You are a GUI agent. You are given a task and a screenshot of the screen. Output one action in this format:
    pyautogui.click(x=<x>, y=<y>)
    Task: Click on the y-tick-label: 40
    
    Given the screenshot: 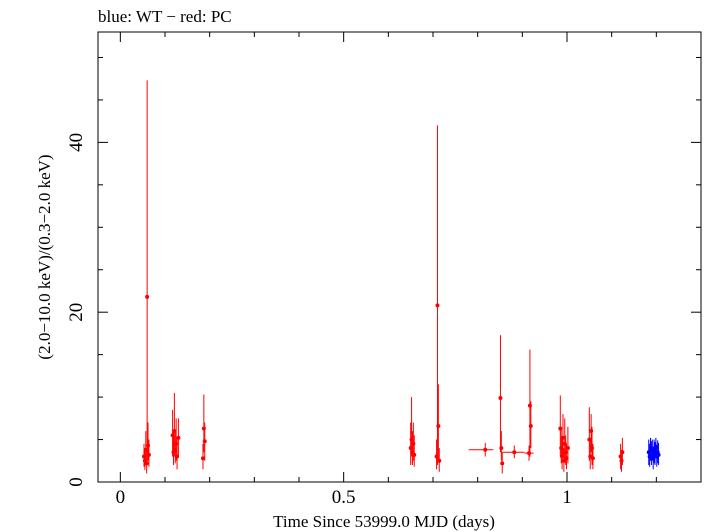 What is the action you would take?
    pyautogui.click(x=76, y=142)
    